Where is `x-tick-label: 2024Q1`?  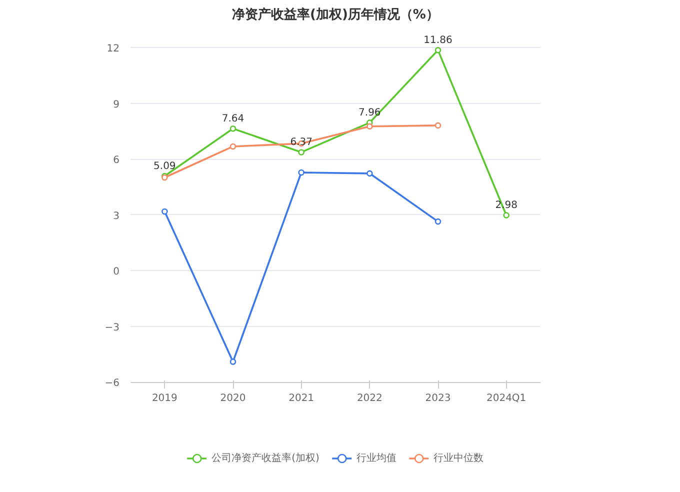
x-tick-label: 2024Q1 is located at coordinates (506, 398).